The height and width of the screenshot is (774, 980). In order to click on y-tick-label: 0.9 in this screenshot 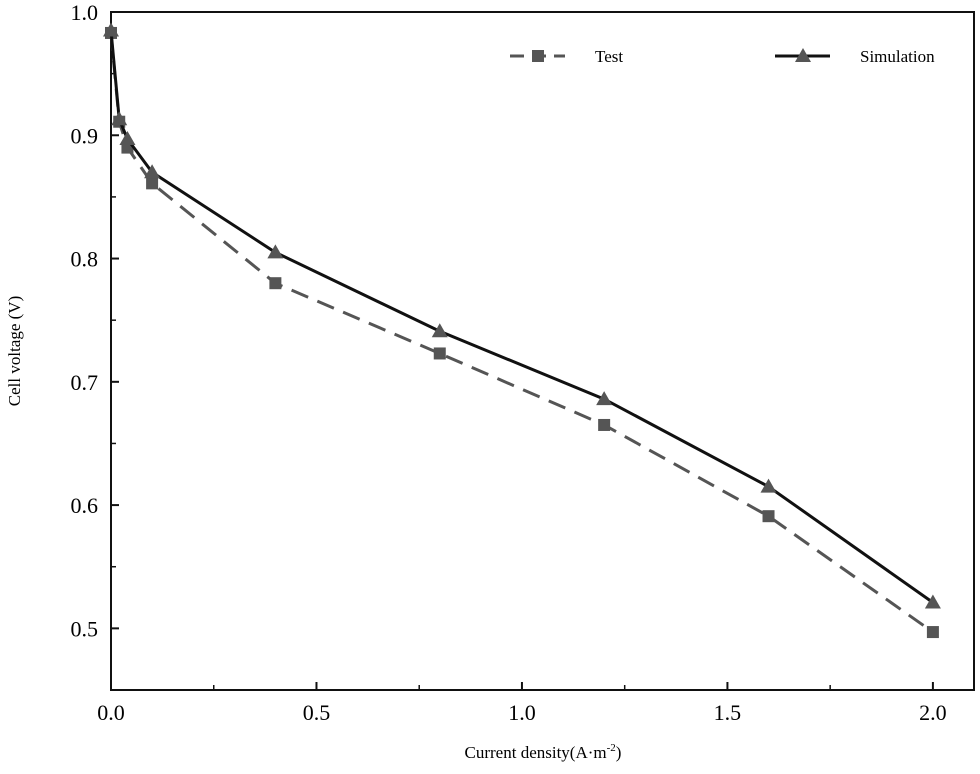, I will do `click(85, 135)`.